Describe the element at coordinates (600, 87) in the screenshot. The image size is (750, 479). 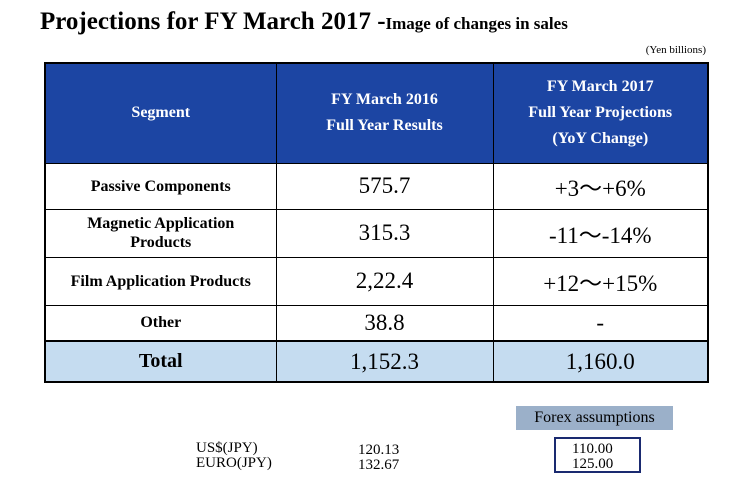
I see `header-fy2017-line1: FY March 2017` at that location.